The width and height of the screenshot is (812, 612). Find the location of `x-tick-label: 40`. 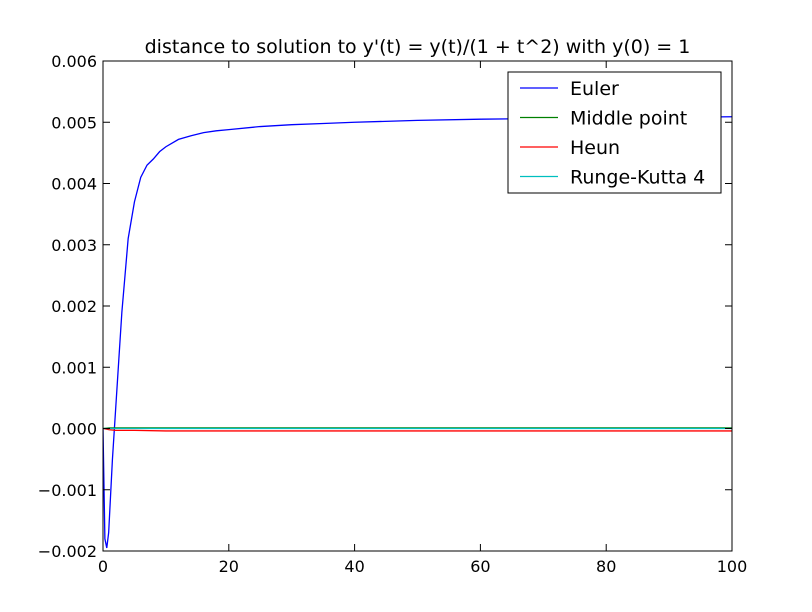

x-tick-label: 40 is located at coordinates (354, 566).